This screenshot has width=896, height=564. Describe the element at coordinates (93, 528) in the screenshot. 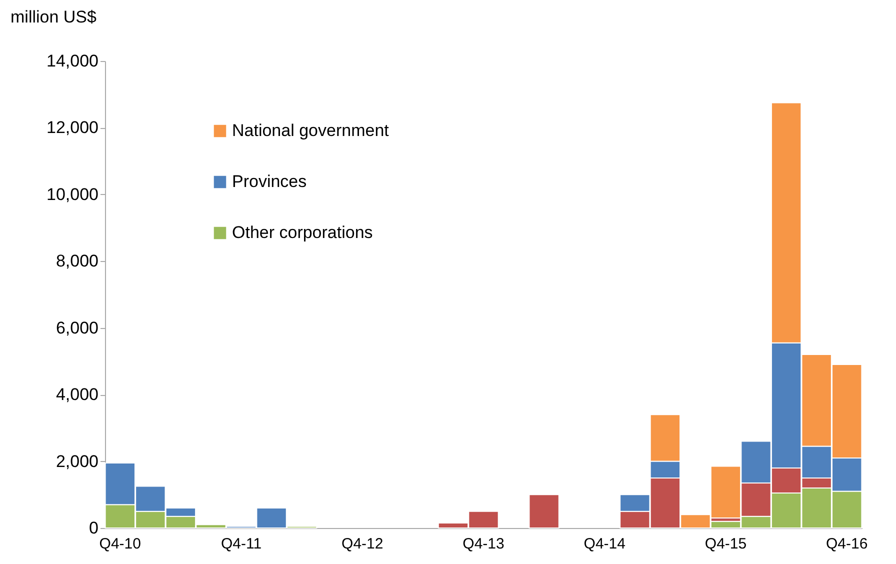

I see `y-tick-label: 0` at that location.